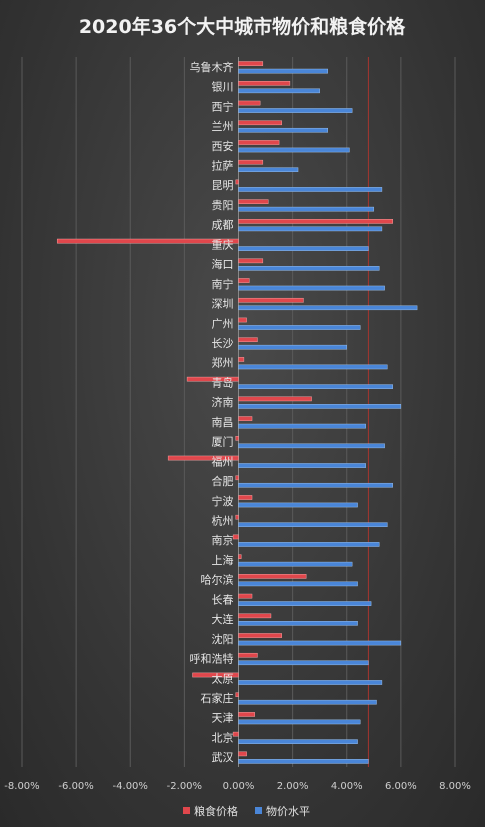 This screenshot has height=827, width=485. What do you see at coordinates (455, 786) in the screenshot?
I see `x-tick-label: 8.00%` at bounding box center [455, 786].